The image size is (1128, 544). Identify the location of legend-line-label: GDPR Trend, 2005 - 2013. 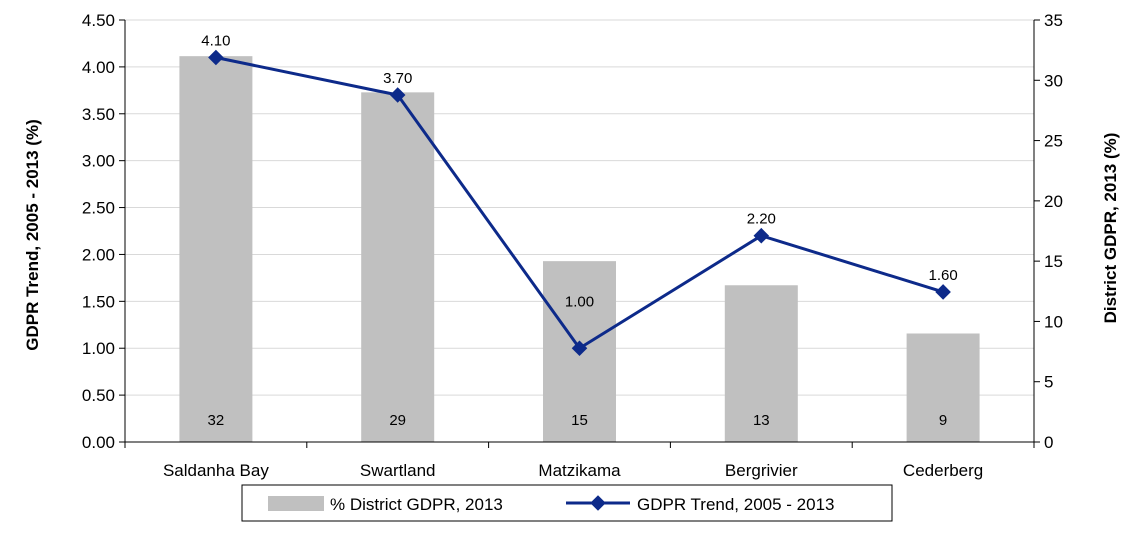
(736, 504).